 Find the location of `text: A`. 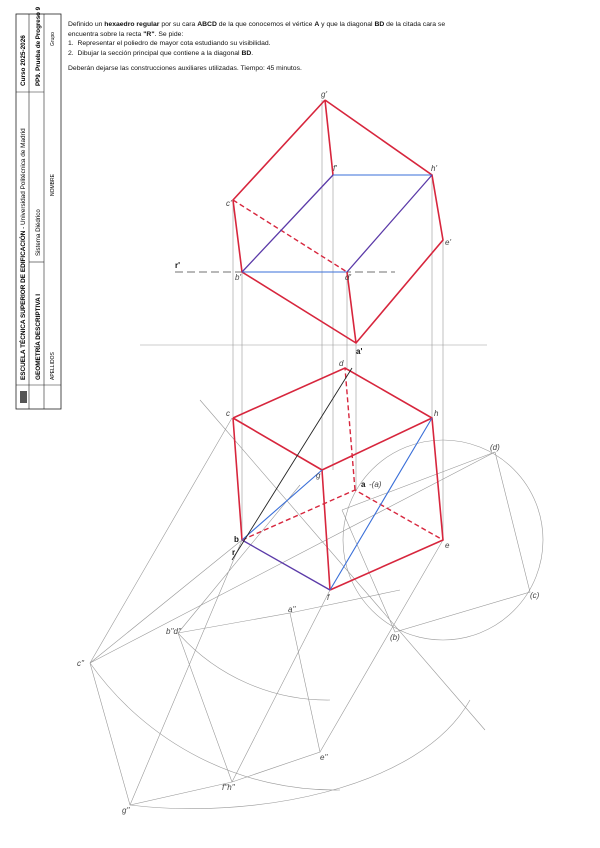

text: A is located at coordinates (317, 24).